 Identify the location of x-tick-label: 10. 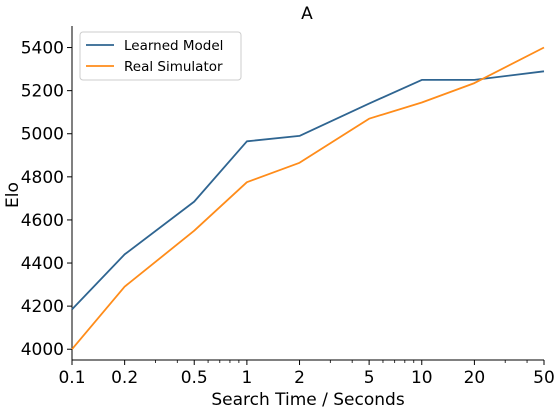
(422, 378).